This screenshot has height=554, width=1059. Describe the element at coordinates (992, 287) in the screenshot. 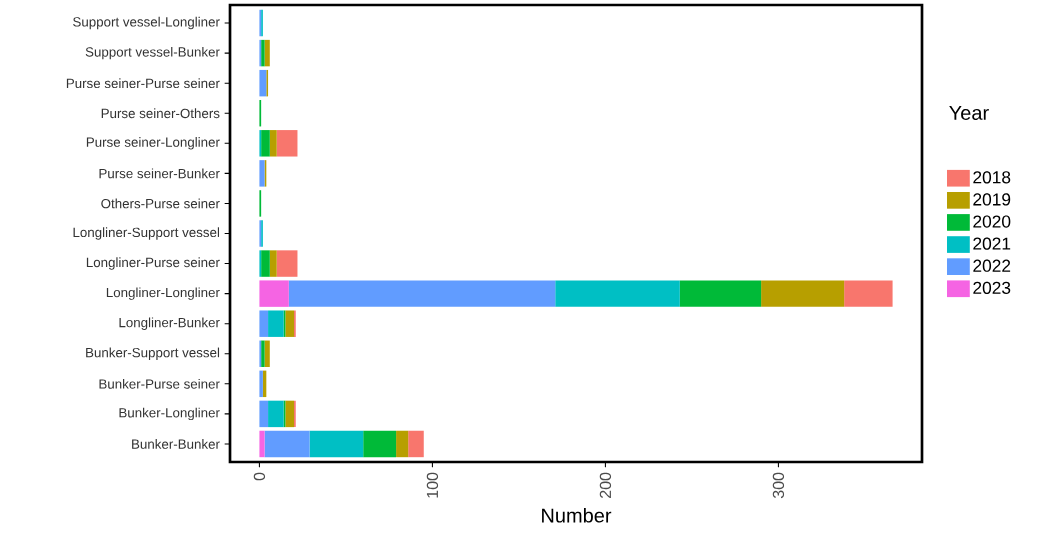

I see `legend-label: 2023` at that location.